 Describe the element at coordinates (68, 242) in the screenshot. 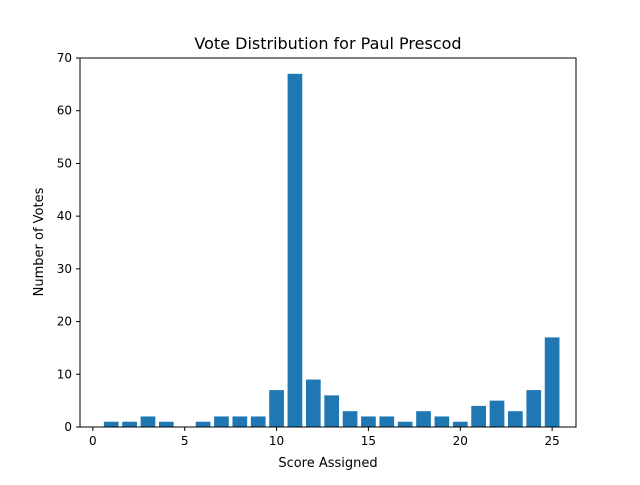

I see `y-axis: 0 10 20 30 40 50 60 70` at that location.